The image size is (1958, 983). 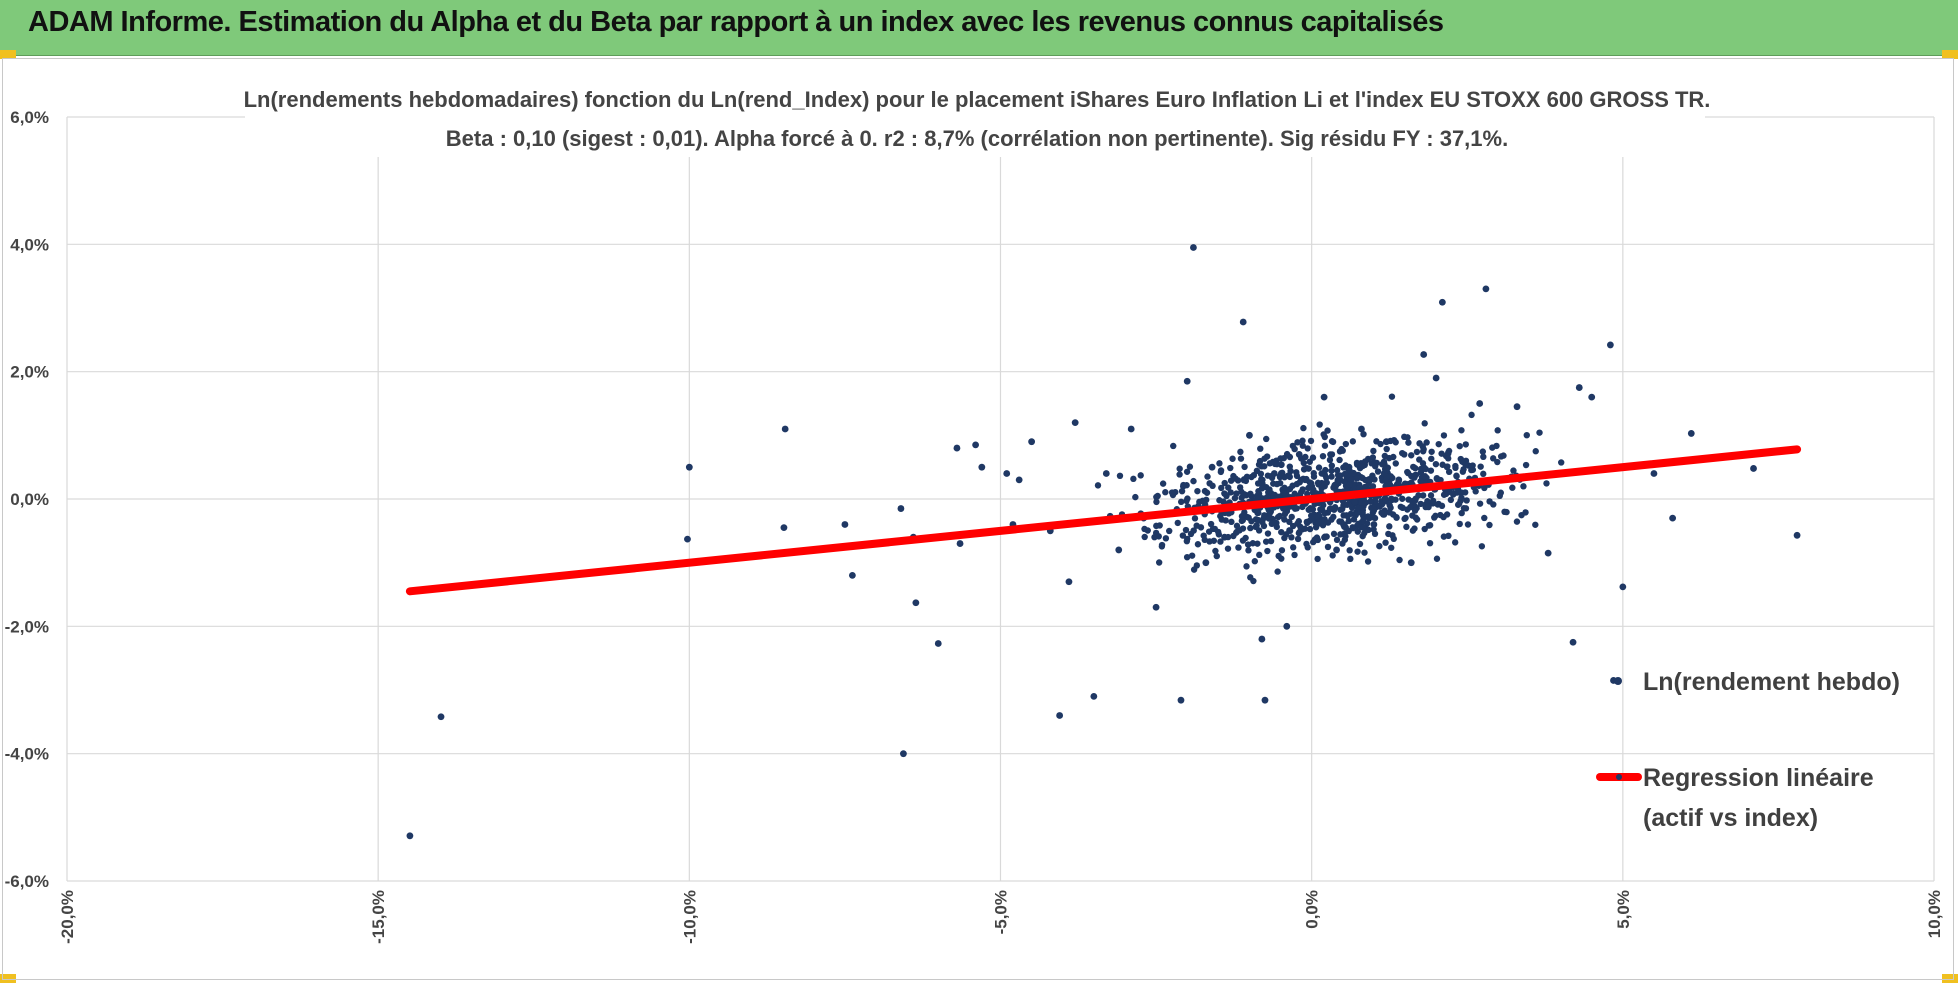 What do you see at coordinates (29, 499) in the screenshot?
I see `y-tick-label: 0,0%` at bounding box center [29, 499].